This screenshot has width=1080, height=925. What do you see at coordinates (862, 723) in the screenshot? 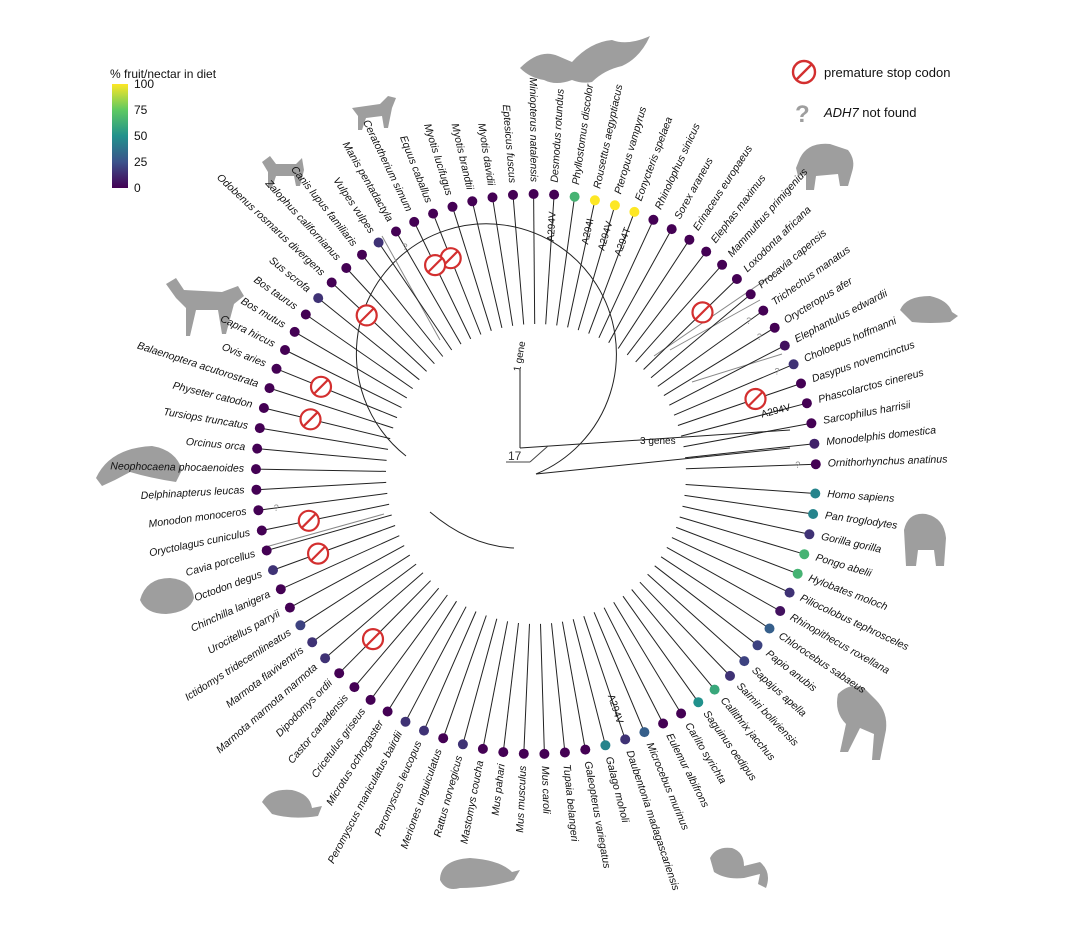
I see `monkey-silhouette` at bounding box center [862, 723].